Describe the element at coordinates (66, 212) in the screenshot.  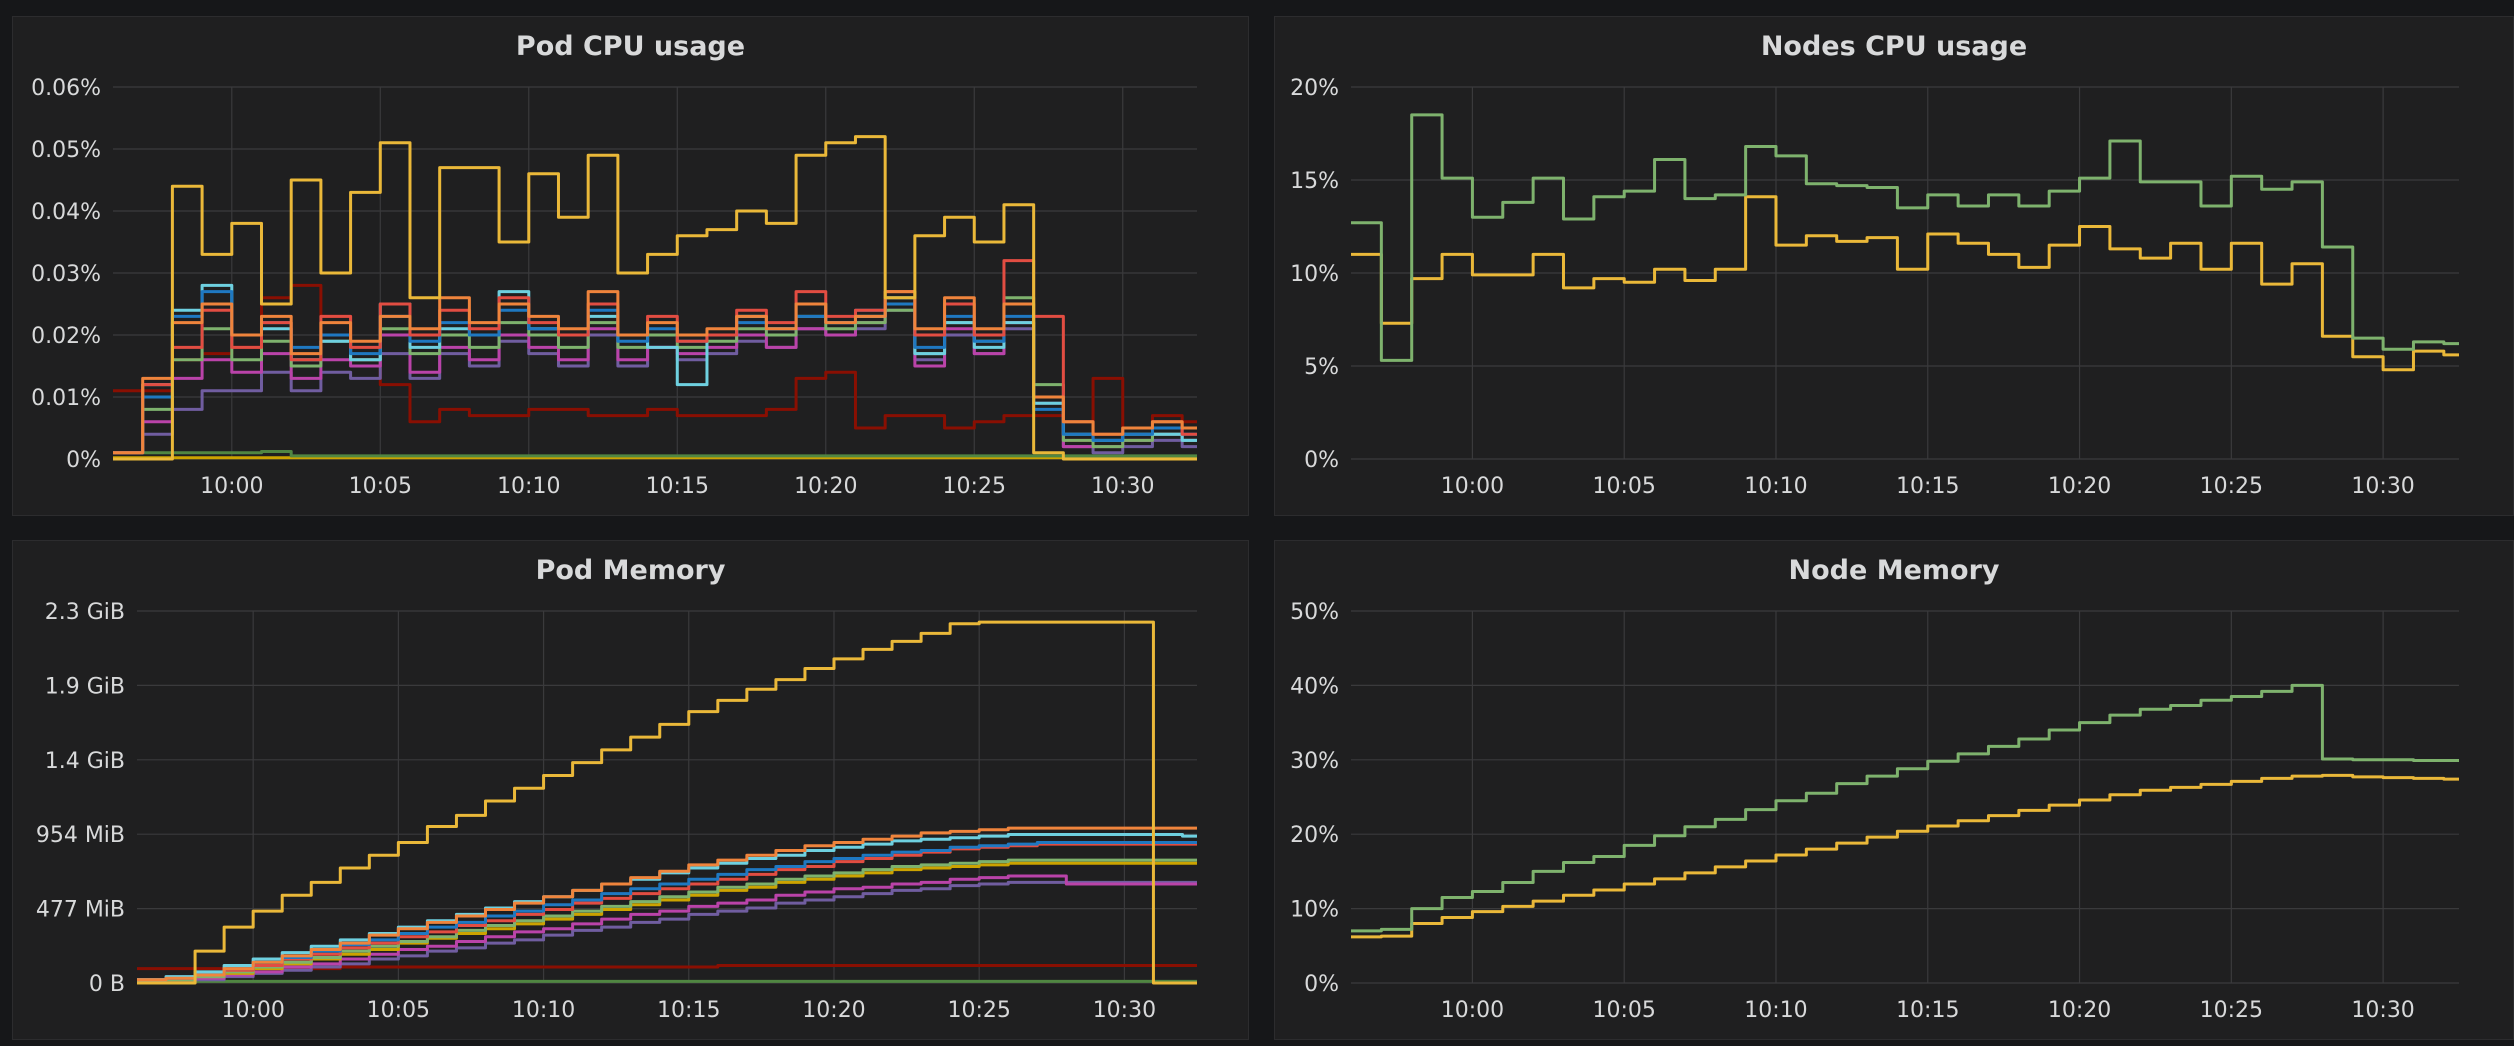
I see `y-tick-label: 0.04%` at that location.